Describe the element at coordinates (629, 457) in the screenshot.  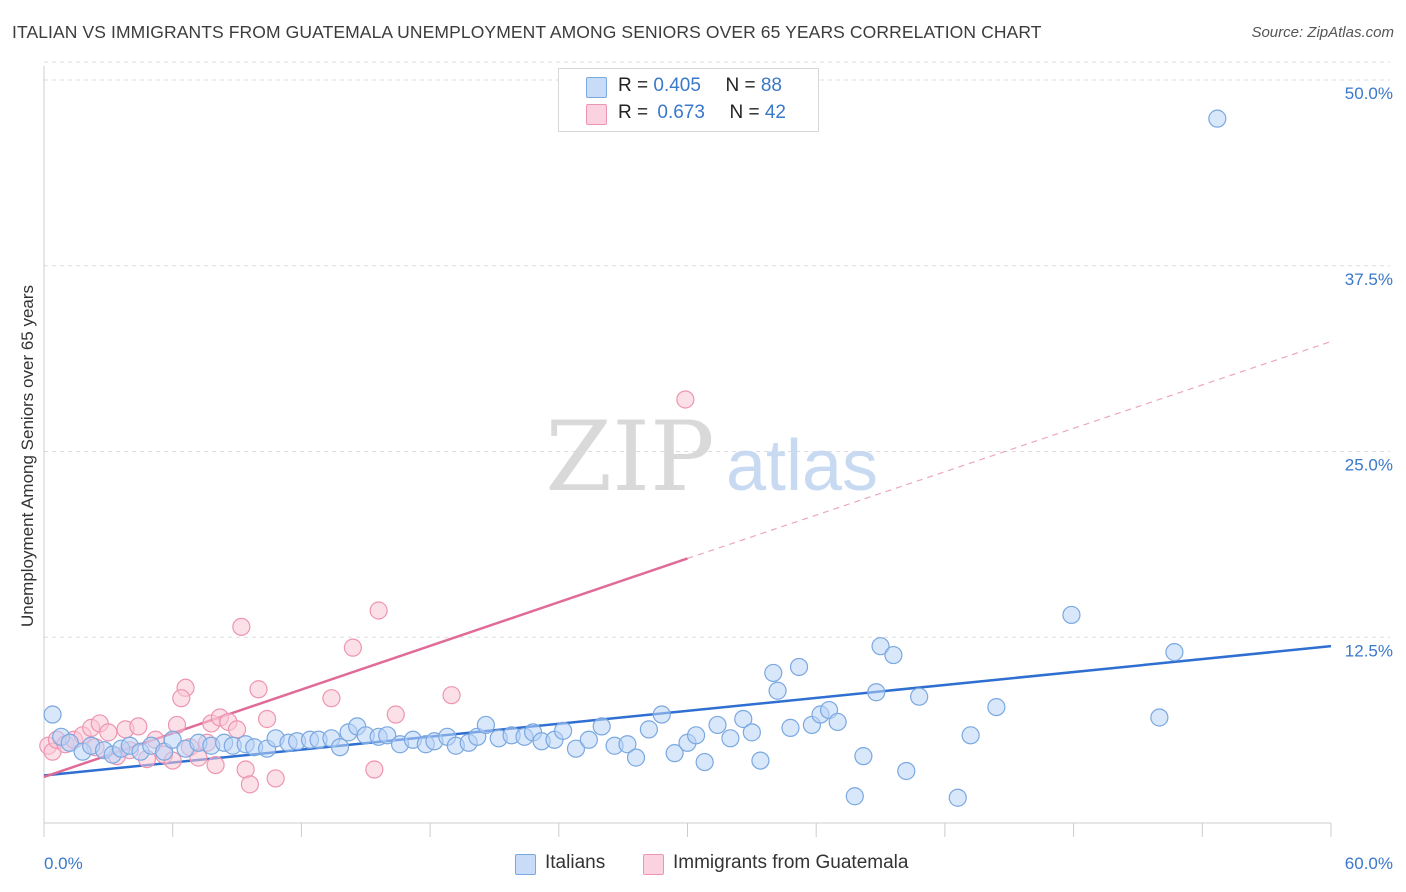
I see `watermark-zip: ZIP` at that location.